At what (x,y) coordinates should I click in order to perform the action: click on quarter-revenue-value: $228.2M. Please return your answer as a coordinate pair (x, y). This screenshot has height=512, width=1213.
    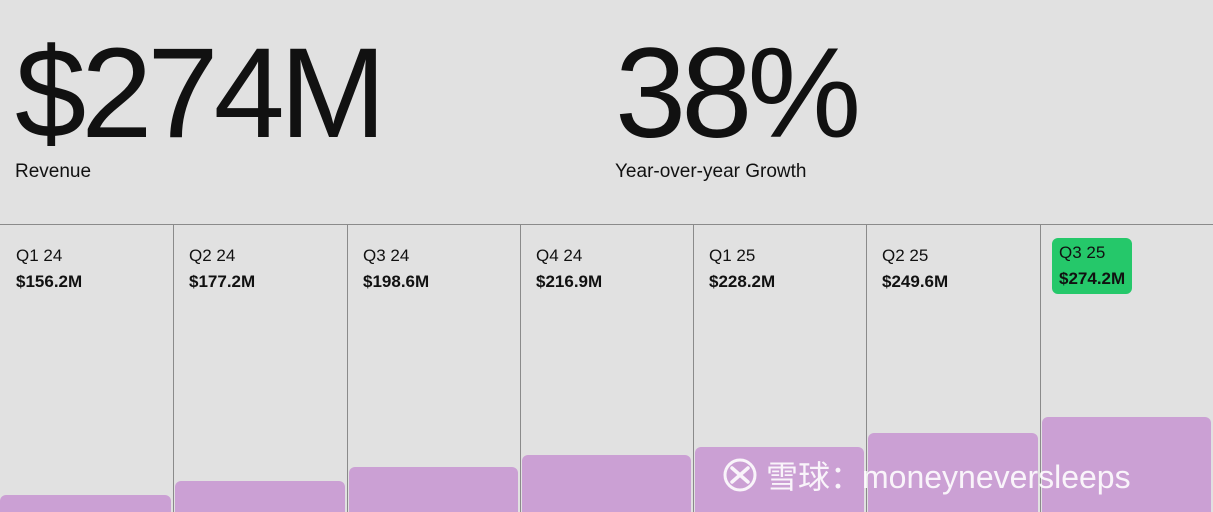
    Looking at the image, I should click on (742, 281).